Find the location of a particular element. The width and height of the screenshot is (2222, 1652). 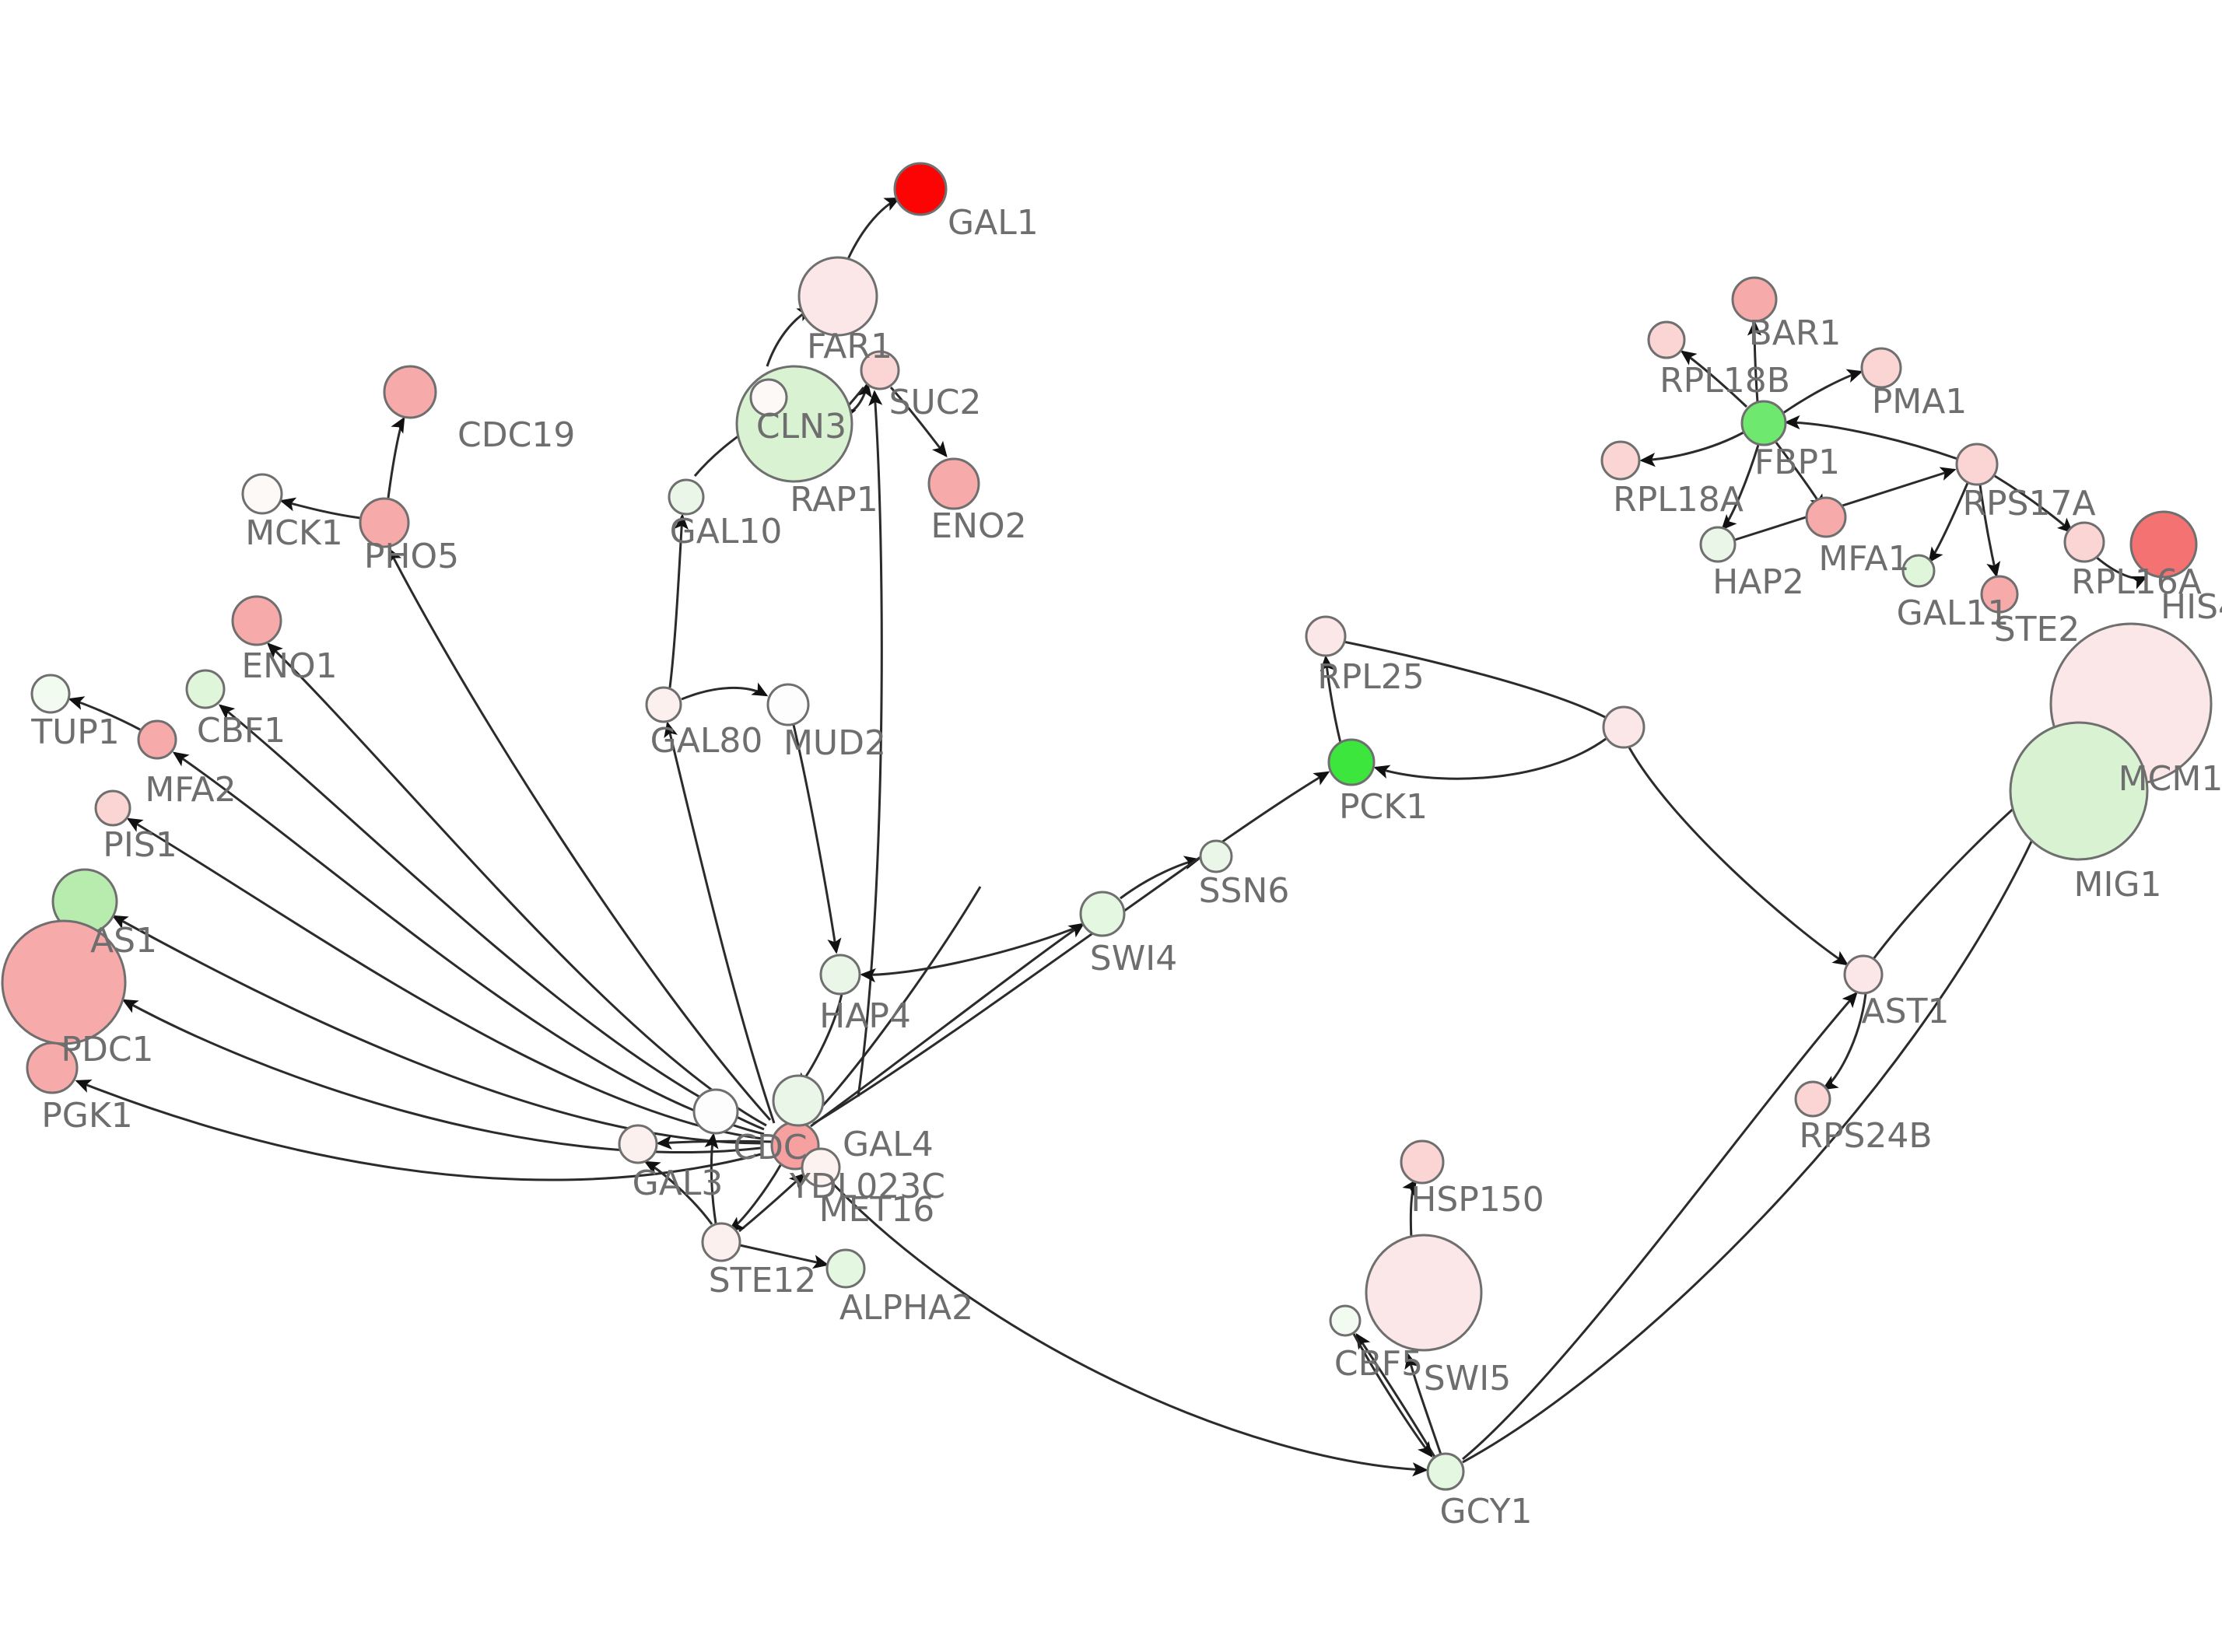

edge-GAL4C-to-ENO1 is located at coordinates (517, 885).